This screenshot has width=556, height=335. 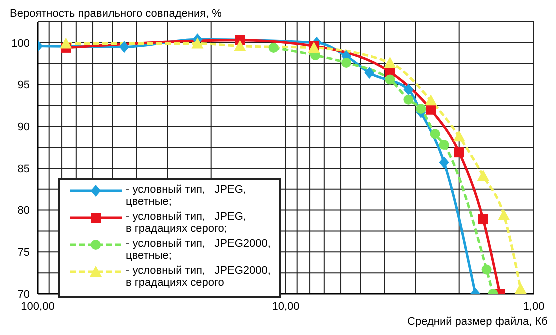 I want to click on x-axis-title: Средний размер файла, Кб, so click(x=478, y=322).